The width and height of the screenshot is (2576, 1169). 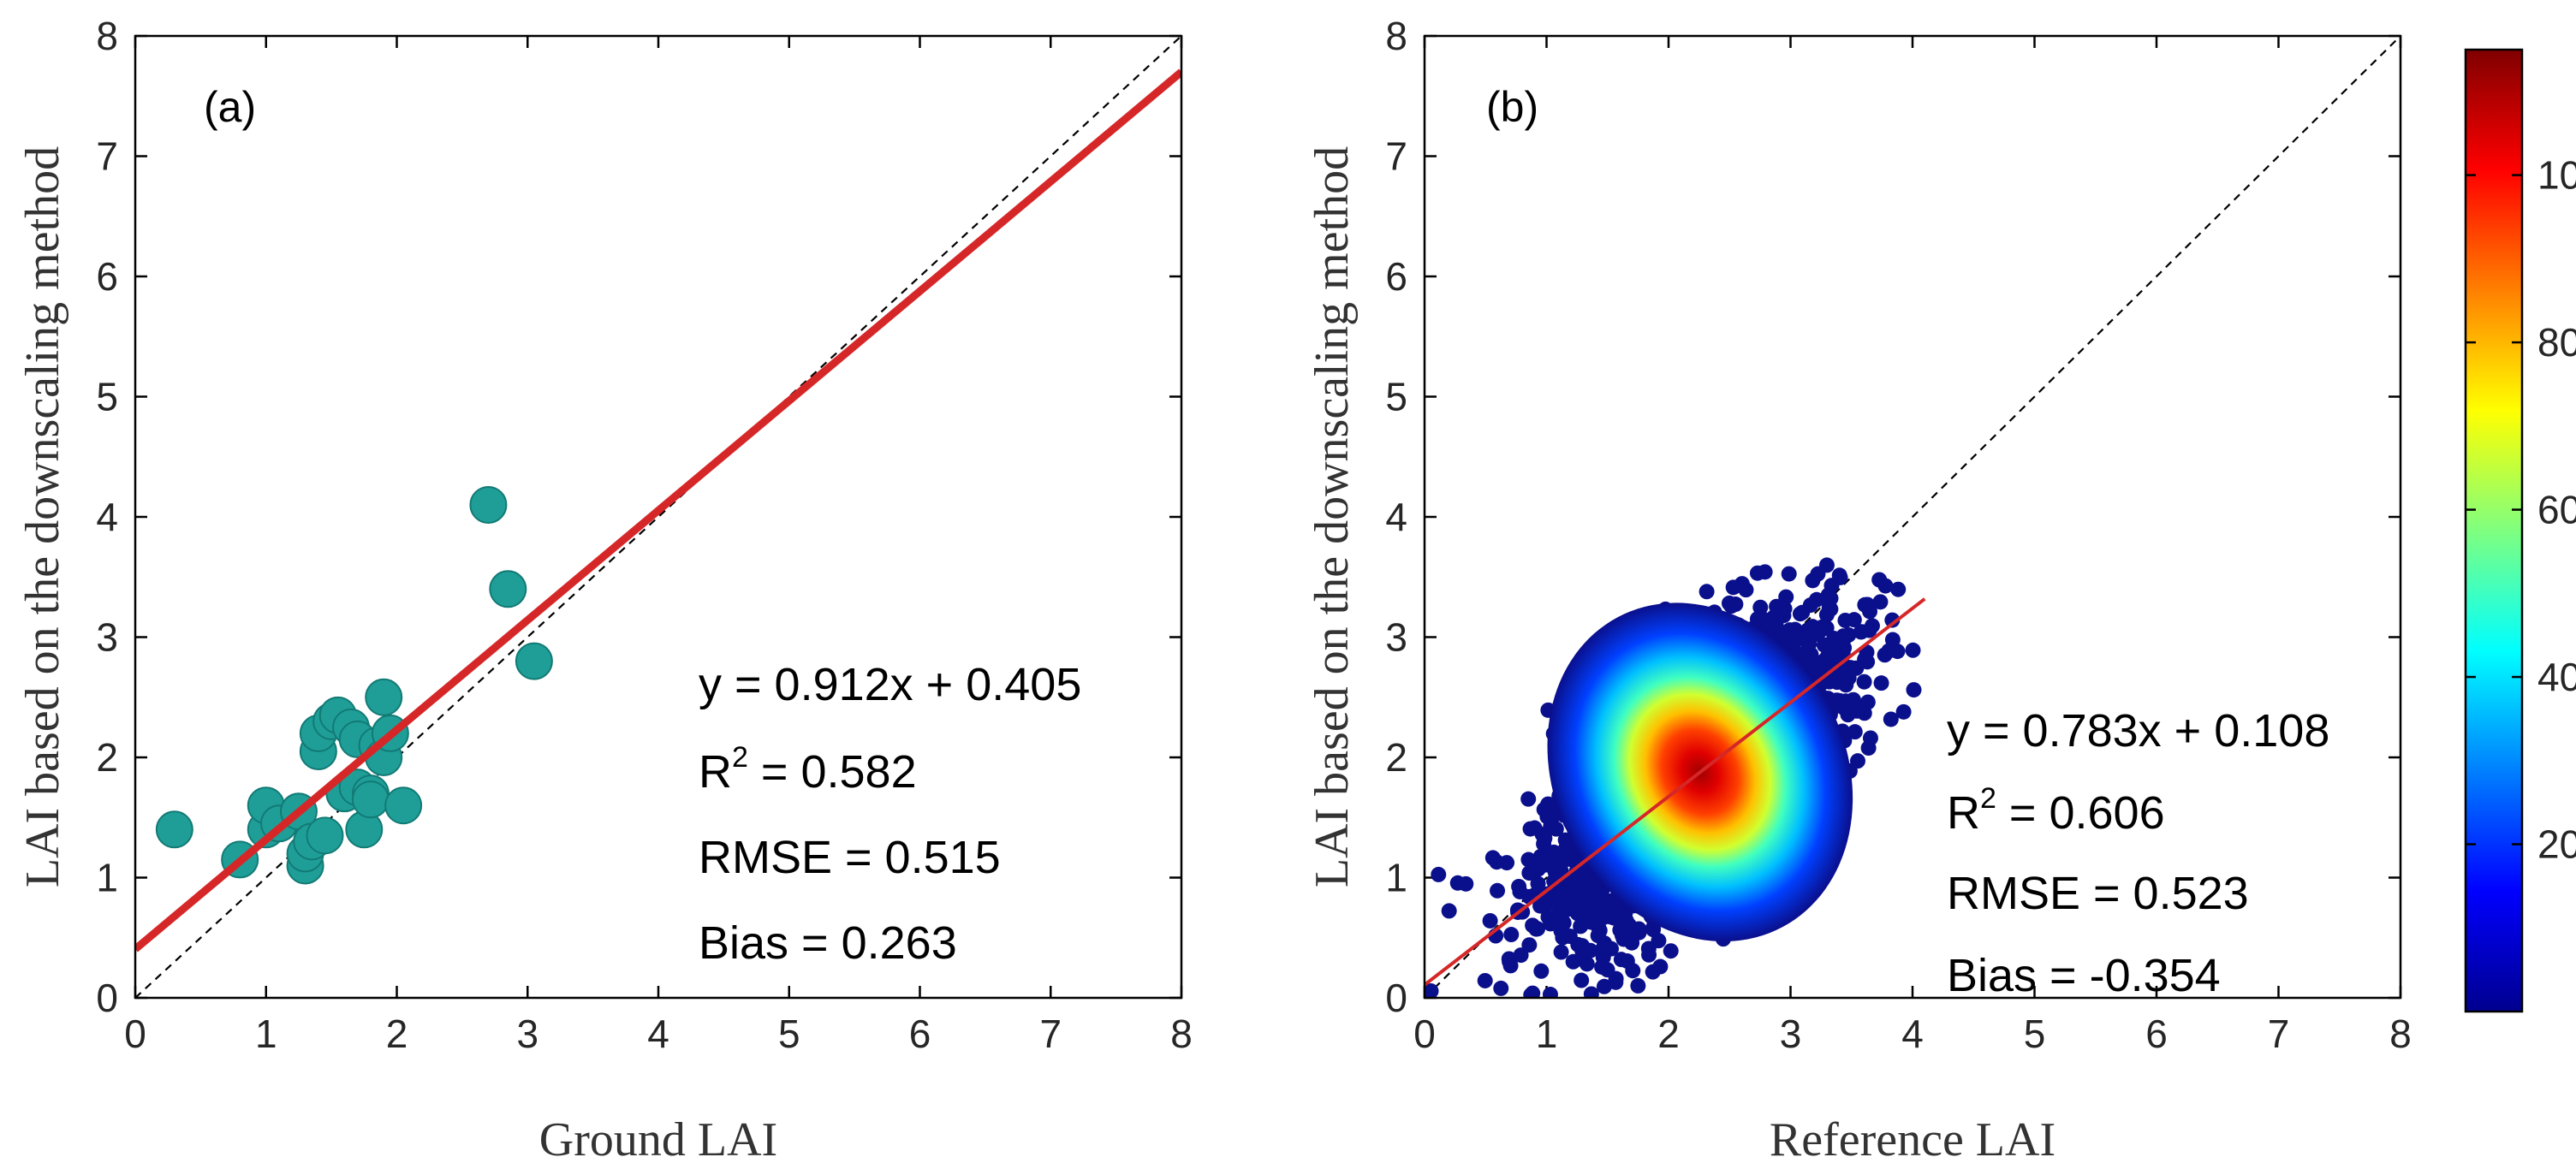 What do you see at coordinates (1912, 1140) in the screenshot?
I see `x-axis-title: Reference LAI` at bounding box center [1912, 1140].